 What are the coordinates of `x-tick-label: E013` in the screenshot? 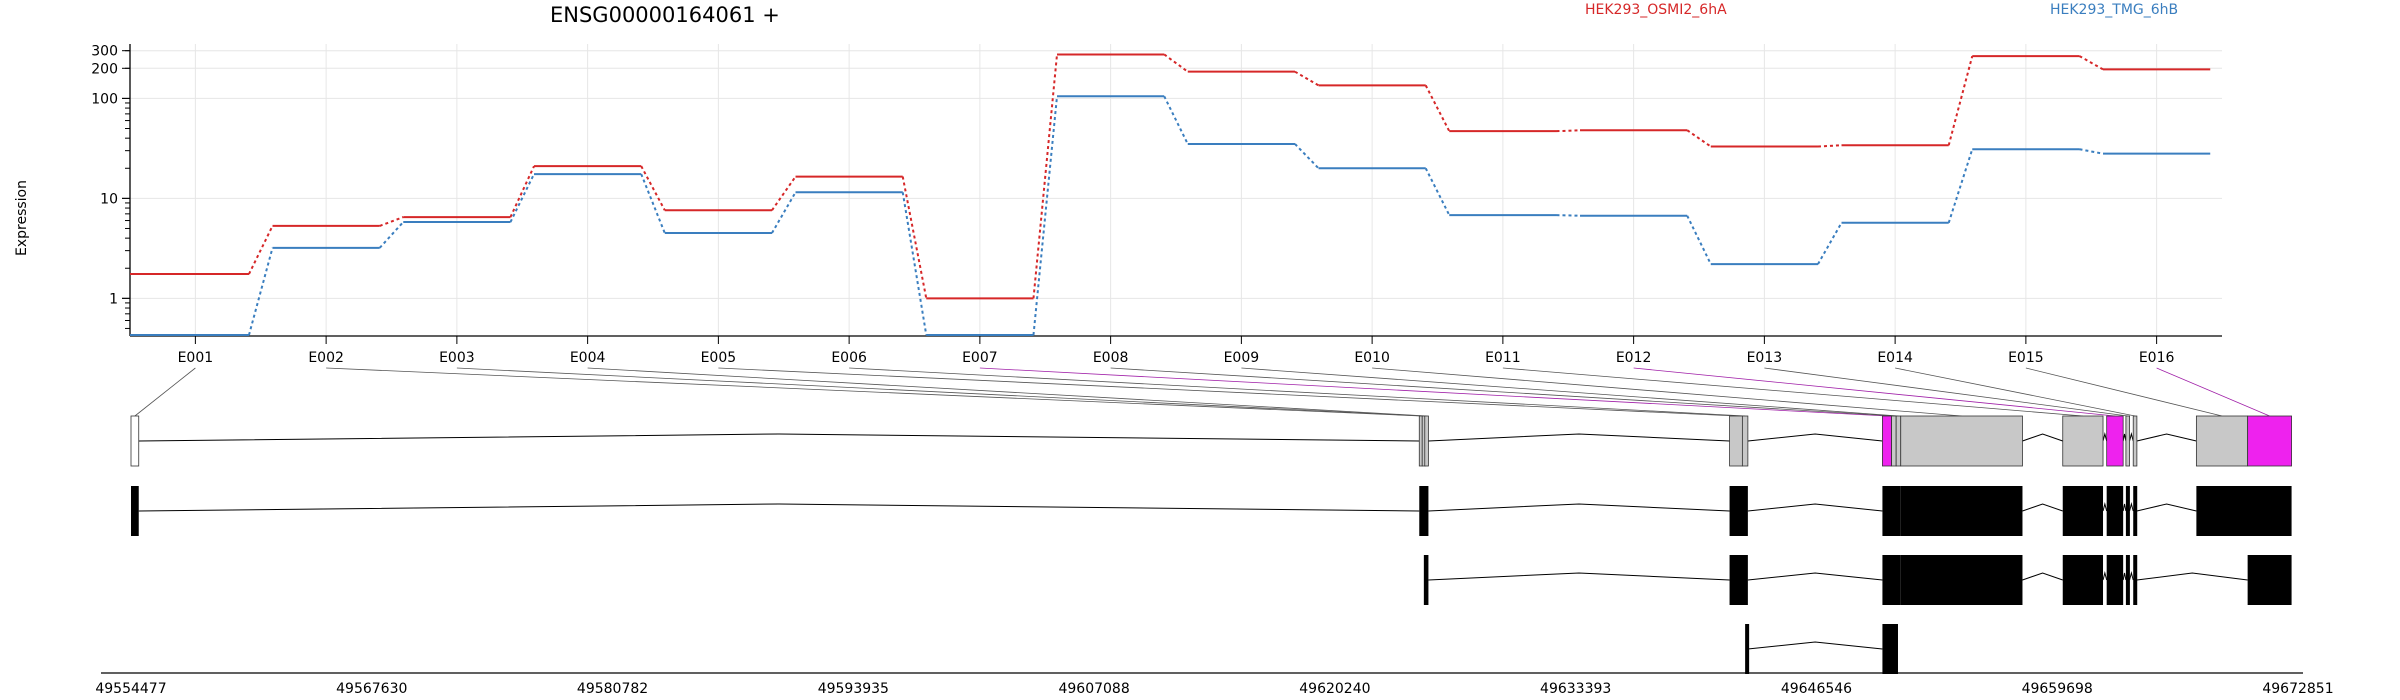 It's located at (1765, 358).